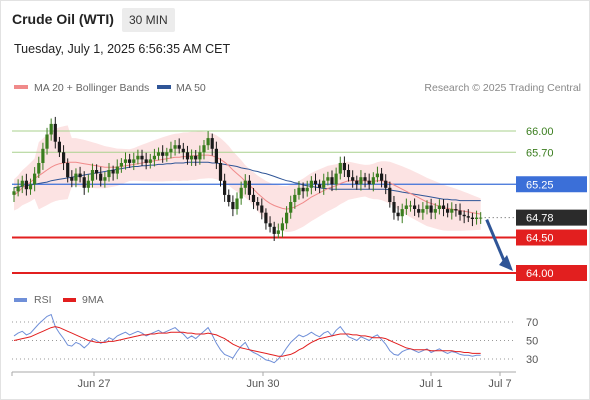 This screenshot has height=400, width=590. I want to click on x-tick-label: Jul 1, so click(430, 384).